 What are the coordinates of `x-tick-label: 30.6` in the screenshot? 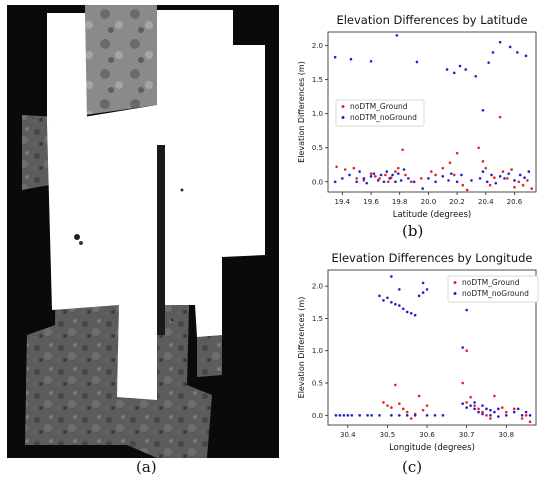 It's located at (427, 435).